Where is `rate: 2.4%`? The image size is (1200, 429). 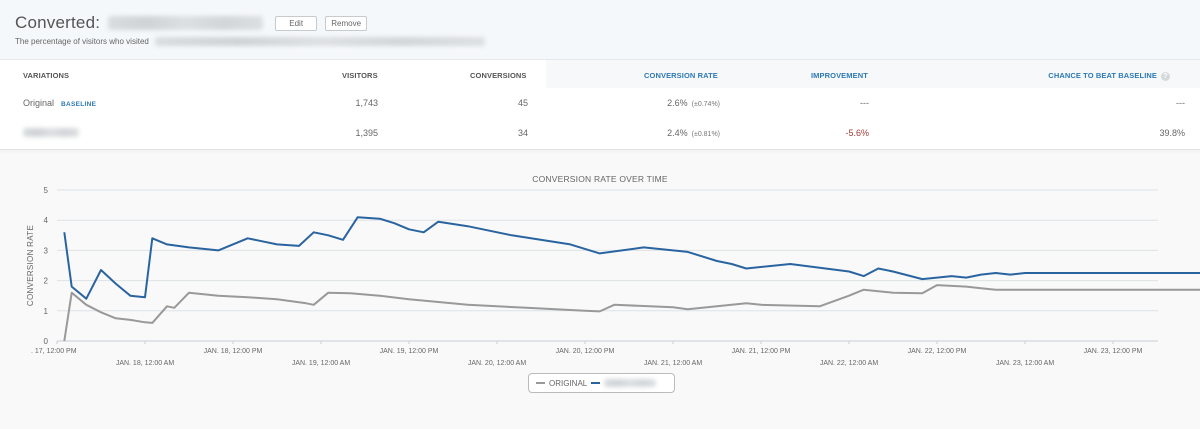 rate: 2.4% is located at coordinates (677, 133).